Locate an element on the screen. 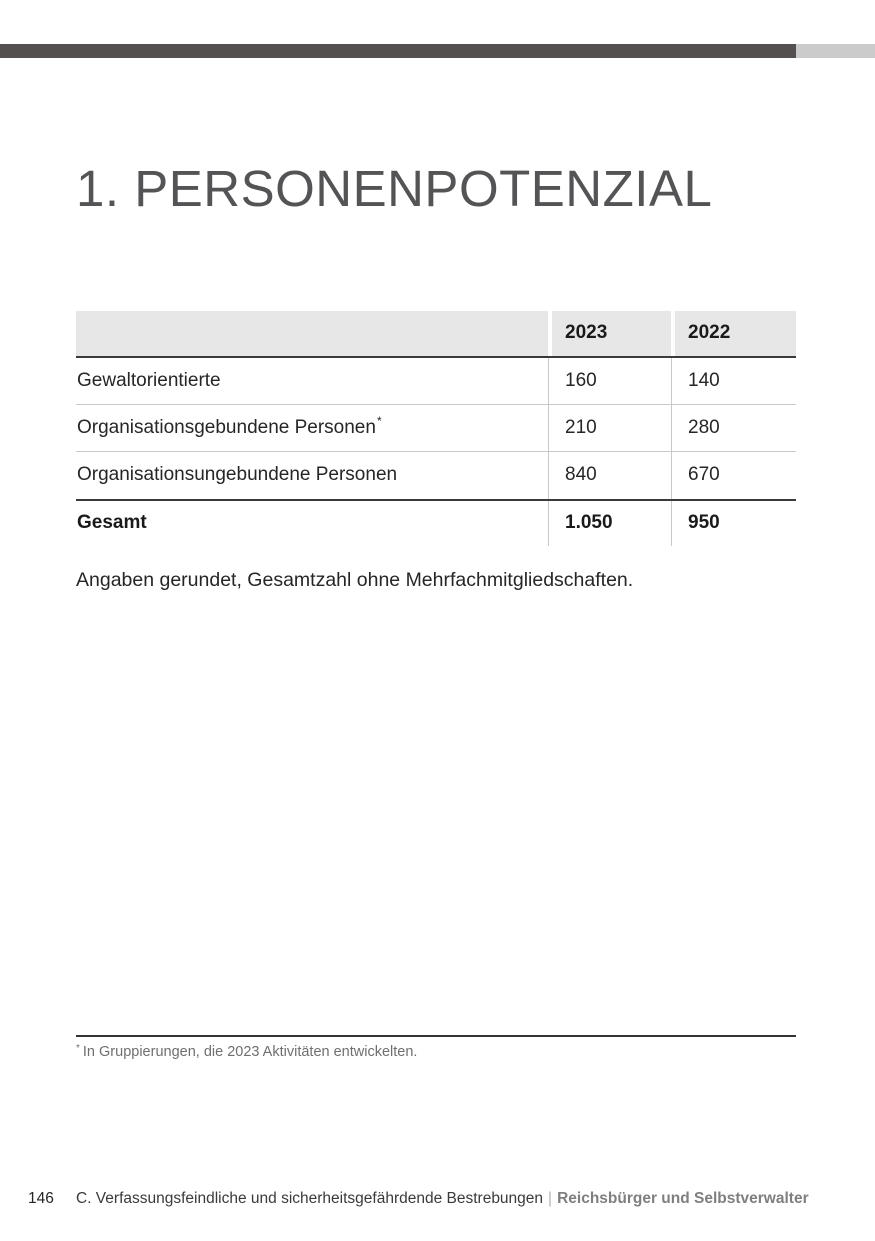 The width and height of the screenshot is (875, 1241). top-decorative-band is located at coordinates (437, 51).